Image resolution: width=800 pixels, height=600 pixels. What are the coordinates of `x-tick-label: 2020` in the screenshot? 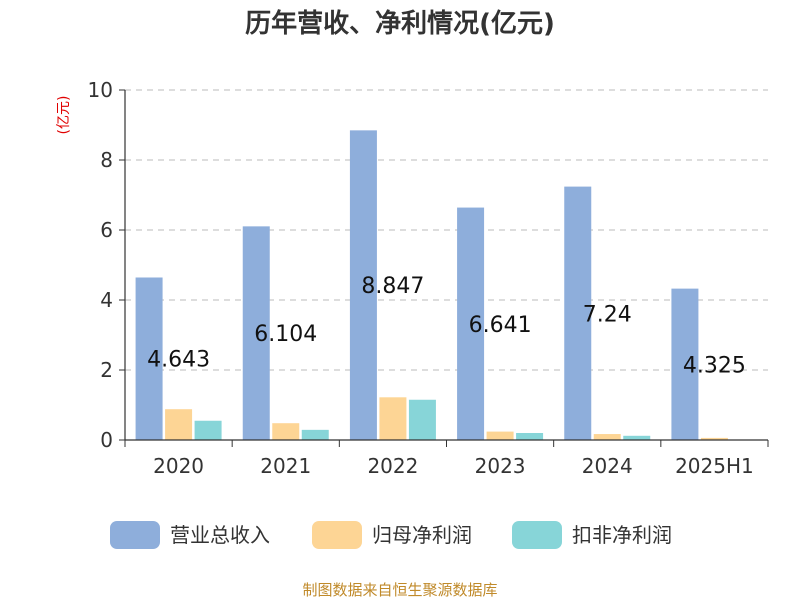 It's located at (178, 466).